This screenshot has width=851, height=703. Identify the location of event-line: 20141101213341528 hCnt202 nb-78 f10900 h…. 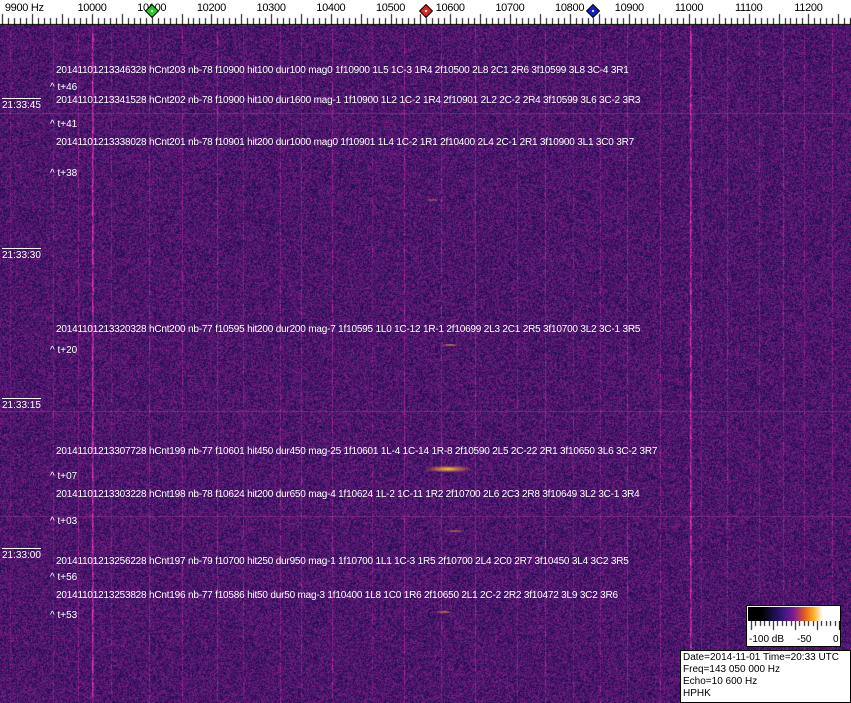
(348, 100).